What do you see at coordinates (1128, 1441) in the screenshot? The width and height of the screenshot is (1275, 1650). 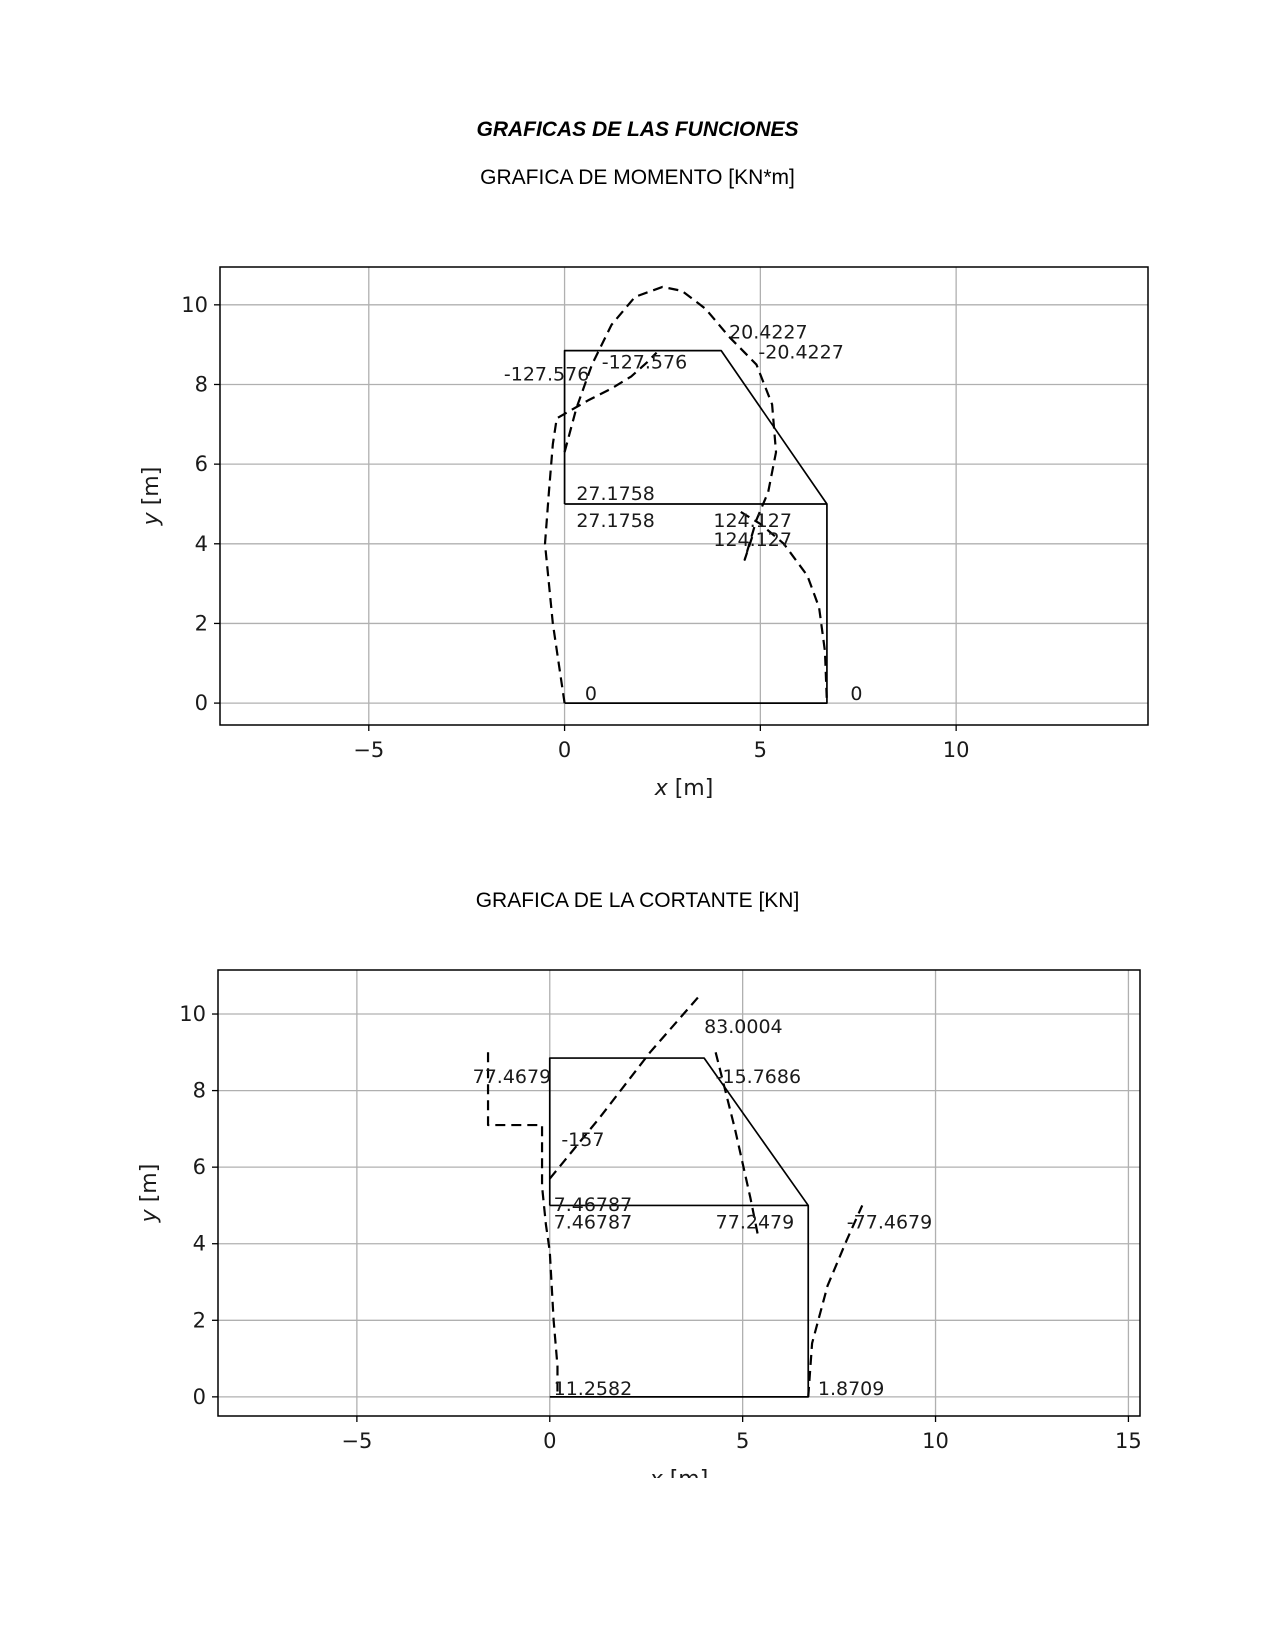 I see `x-tick-label: 15` at bounding box center [1128, 1441].